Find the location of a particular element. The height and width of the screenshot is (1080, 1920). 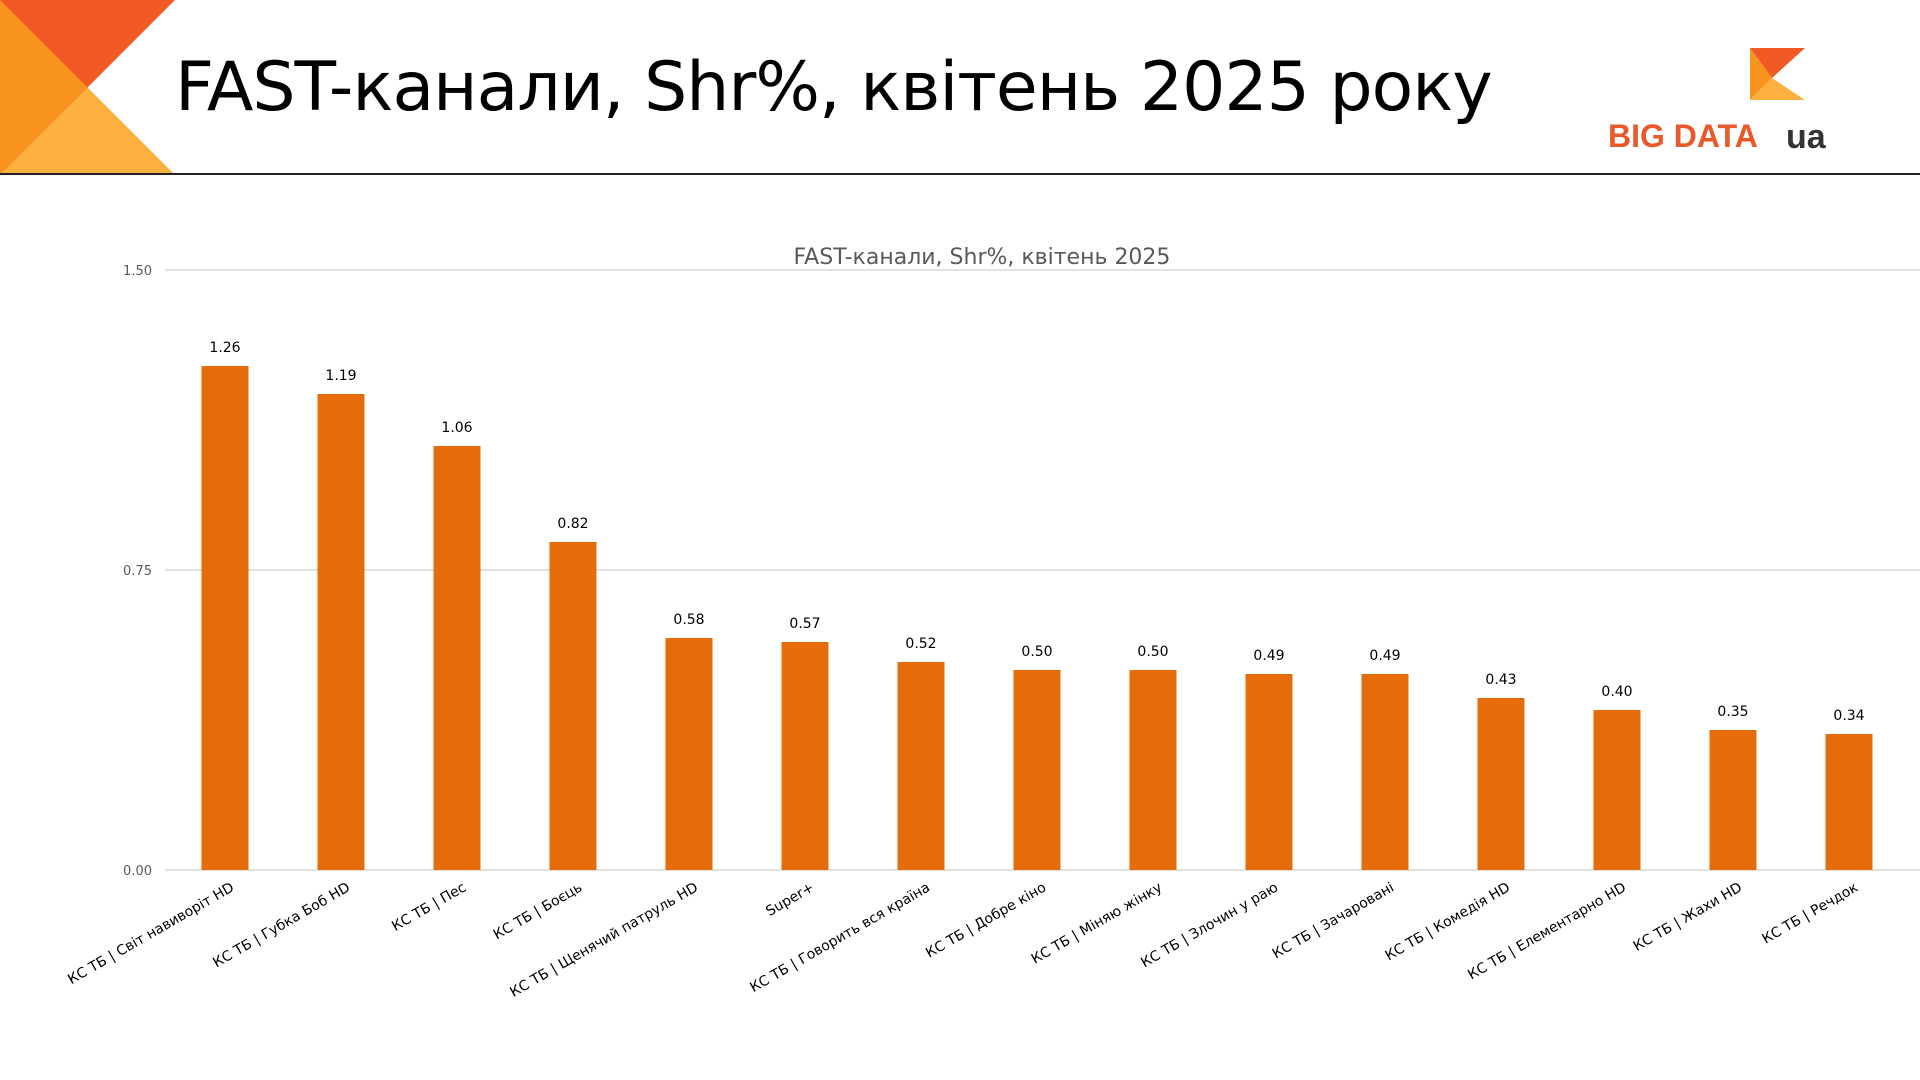

logo-mark-icon is located at coordinates (1777, 74).